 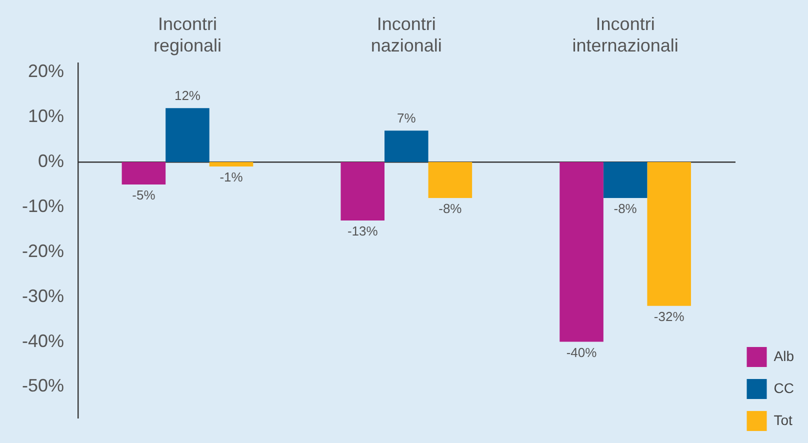 What do you see at coordinates (51, 161) in the screenshot?
I see `y-tick-label: 0%` at bounding box center [51, 161].